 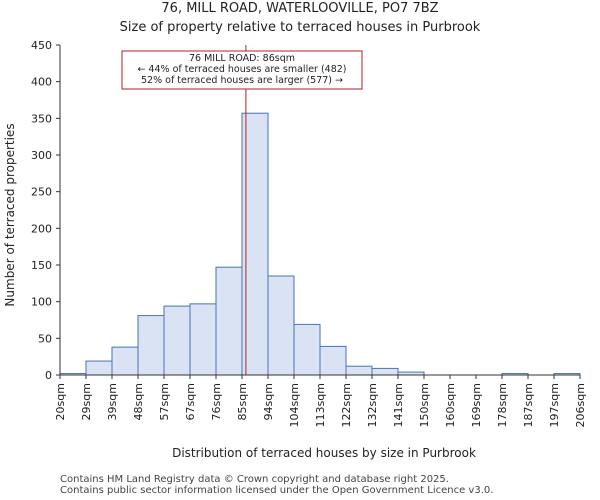 What do you see at coordinates (86, 401) in the screenshot?
I see `x-tick-label: 29sqm` at bounding box center [86, 401].